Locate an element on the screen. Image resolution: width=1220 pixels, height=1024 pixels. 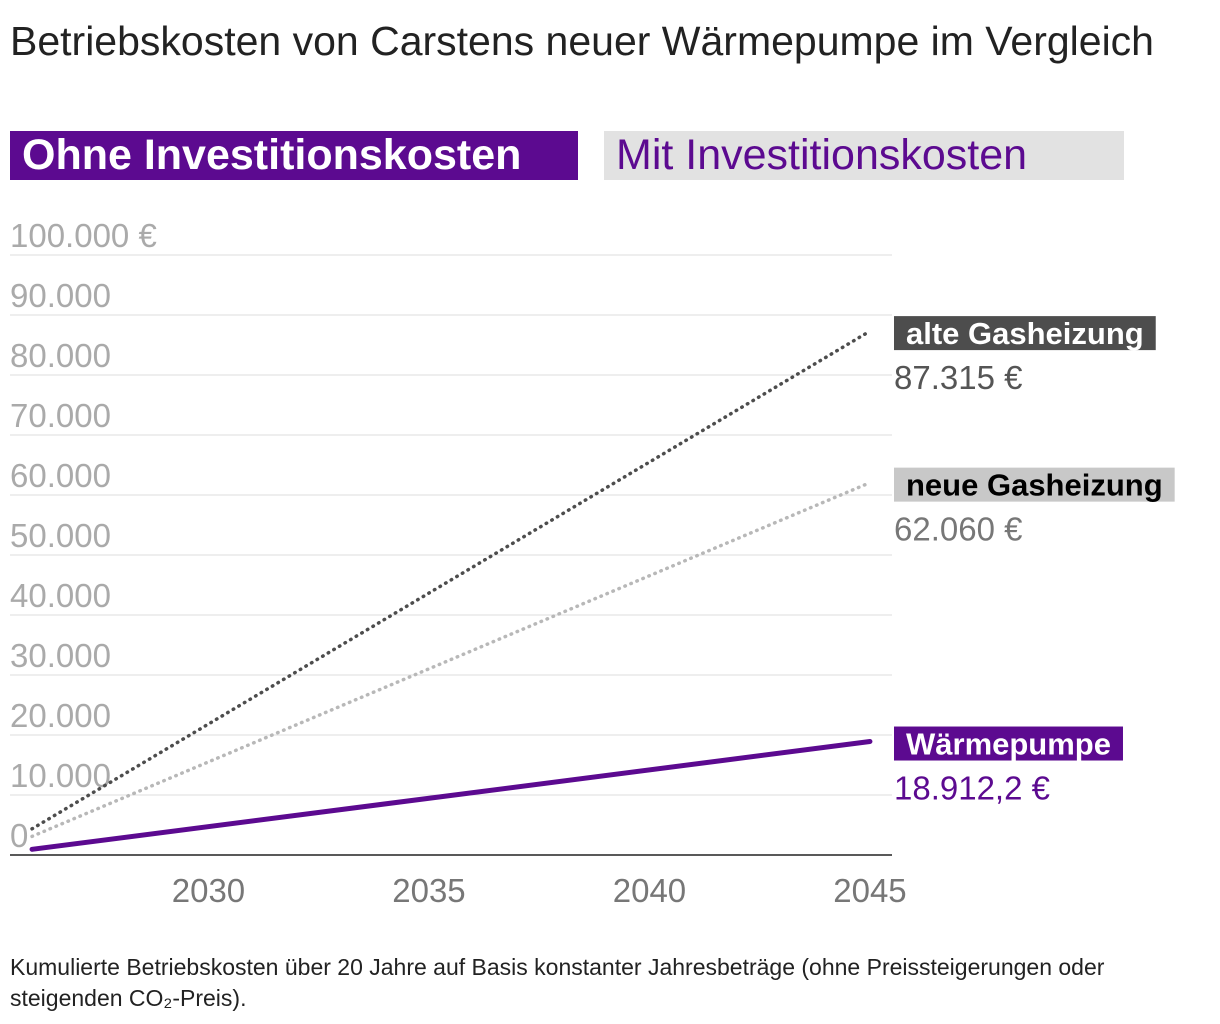
x-tick-label: 2045 is located at coordinates (869, 890).